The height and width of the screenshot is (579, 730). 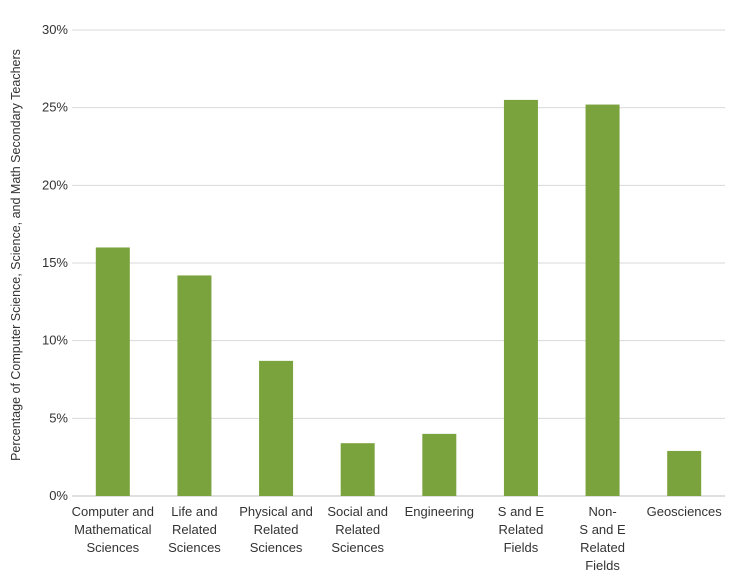 I want to click on y-tick-label: 15%, so click(x=55, y=262).